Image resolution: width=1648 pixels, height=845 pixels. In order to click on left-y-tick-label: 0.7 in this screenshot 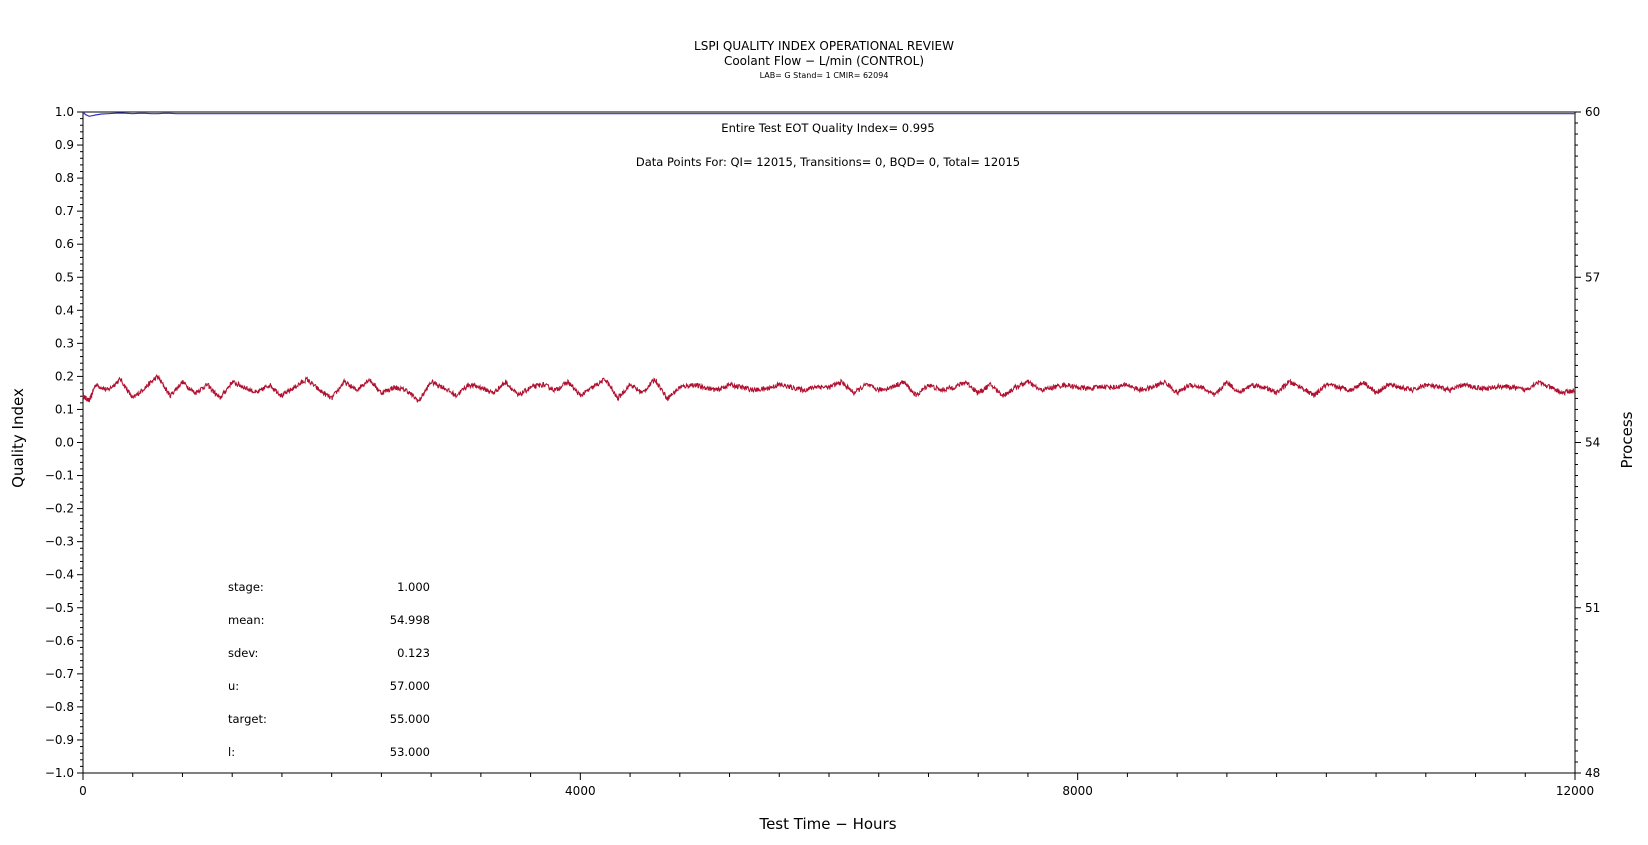, I will do `click(64, 211)`.